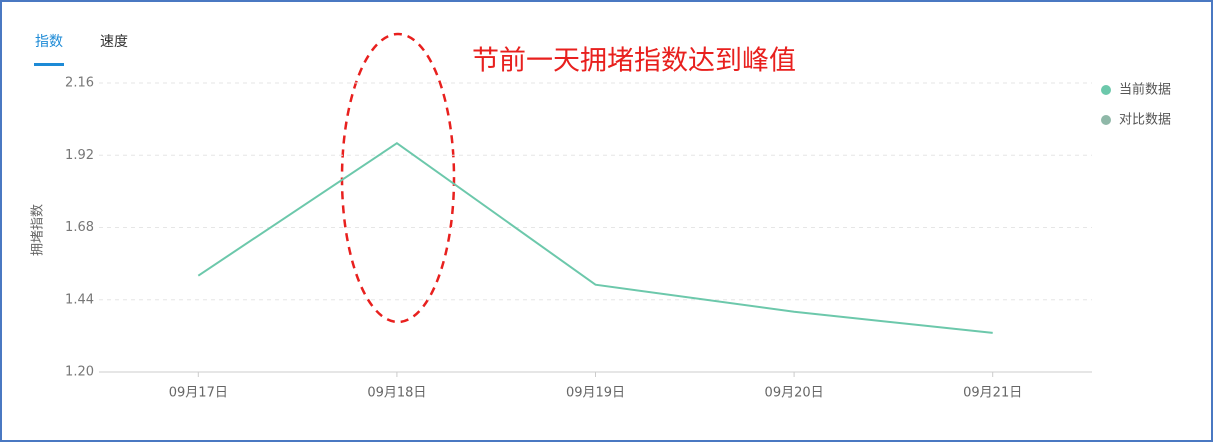  Describe the element at coordinates (49, 64) in the screenshot. I see `tab-underline` at that location.